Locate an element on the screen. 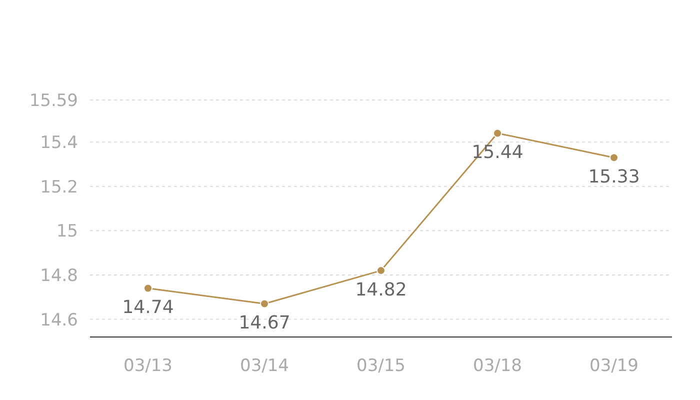 The height and width of the screenshot is (400, 700). x-tick-label: 03/13 is located at coordinates (148, 366).